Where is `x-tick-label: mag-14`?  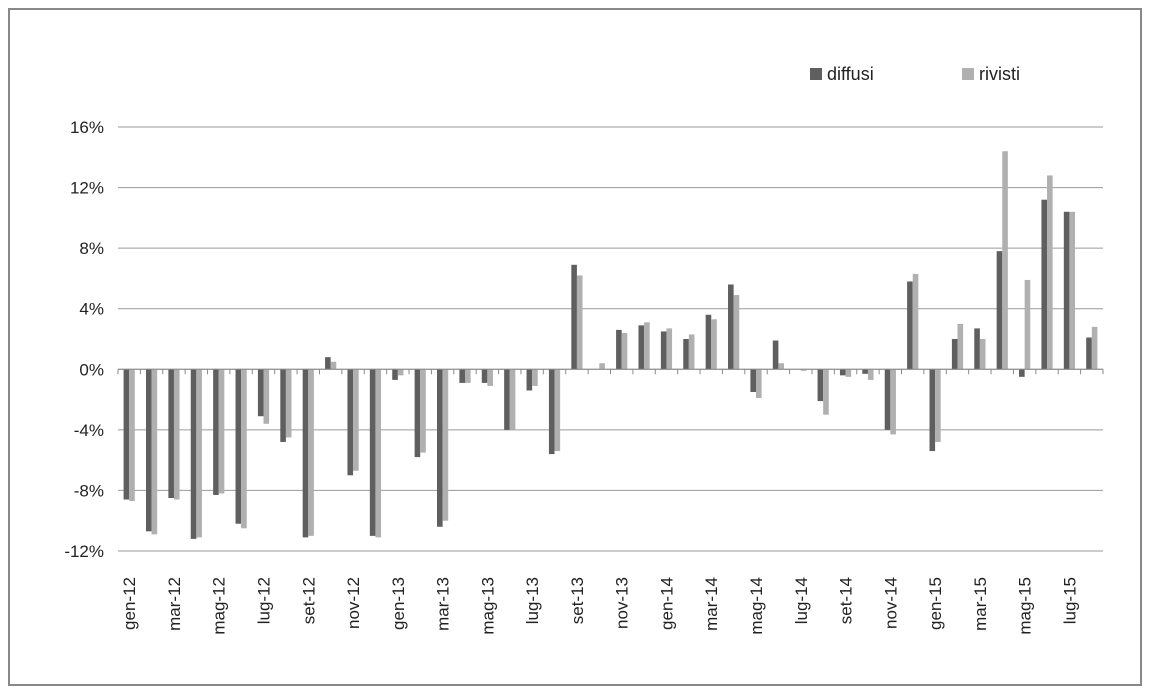 x-tick-label: mag-14 is located at coordinates (756, 606).